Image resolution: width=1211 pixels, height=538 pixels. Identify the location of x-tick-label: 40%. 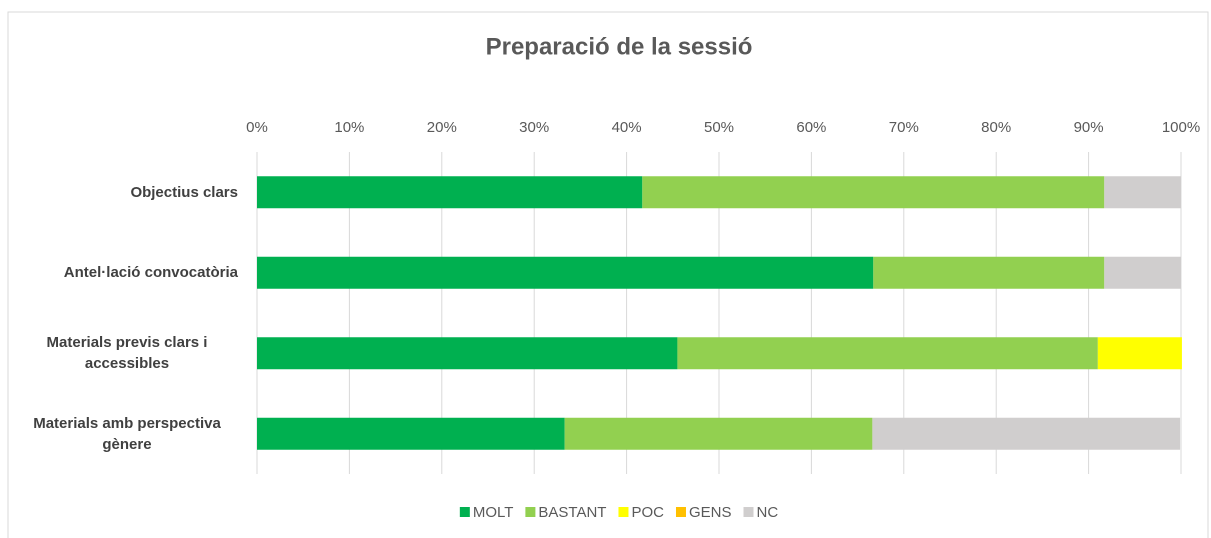
(627, 127).